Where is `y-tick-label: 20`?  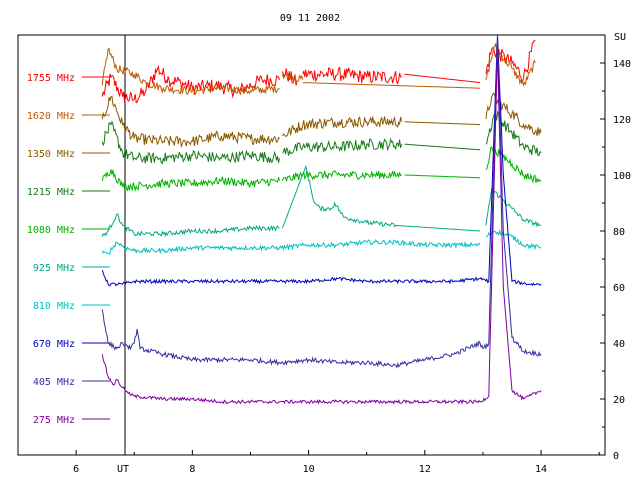 y-tick-label: 20 is located at coordinates (619, 400).